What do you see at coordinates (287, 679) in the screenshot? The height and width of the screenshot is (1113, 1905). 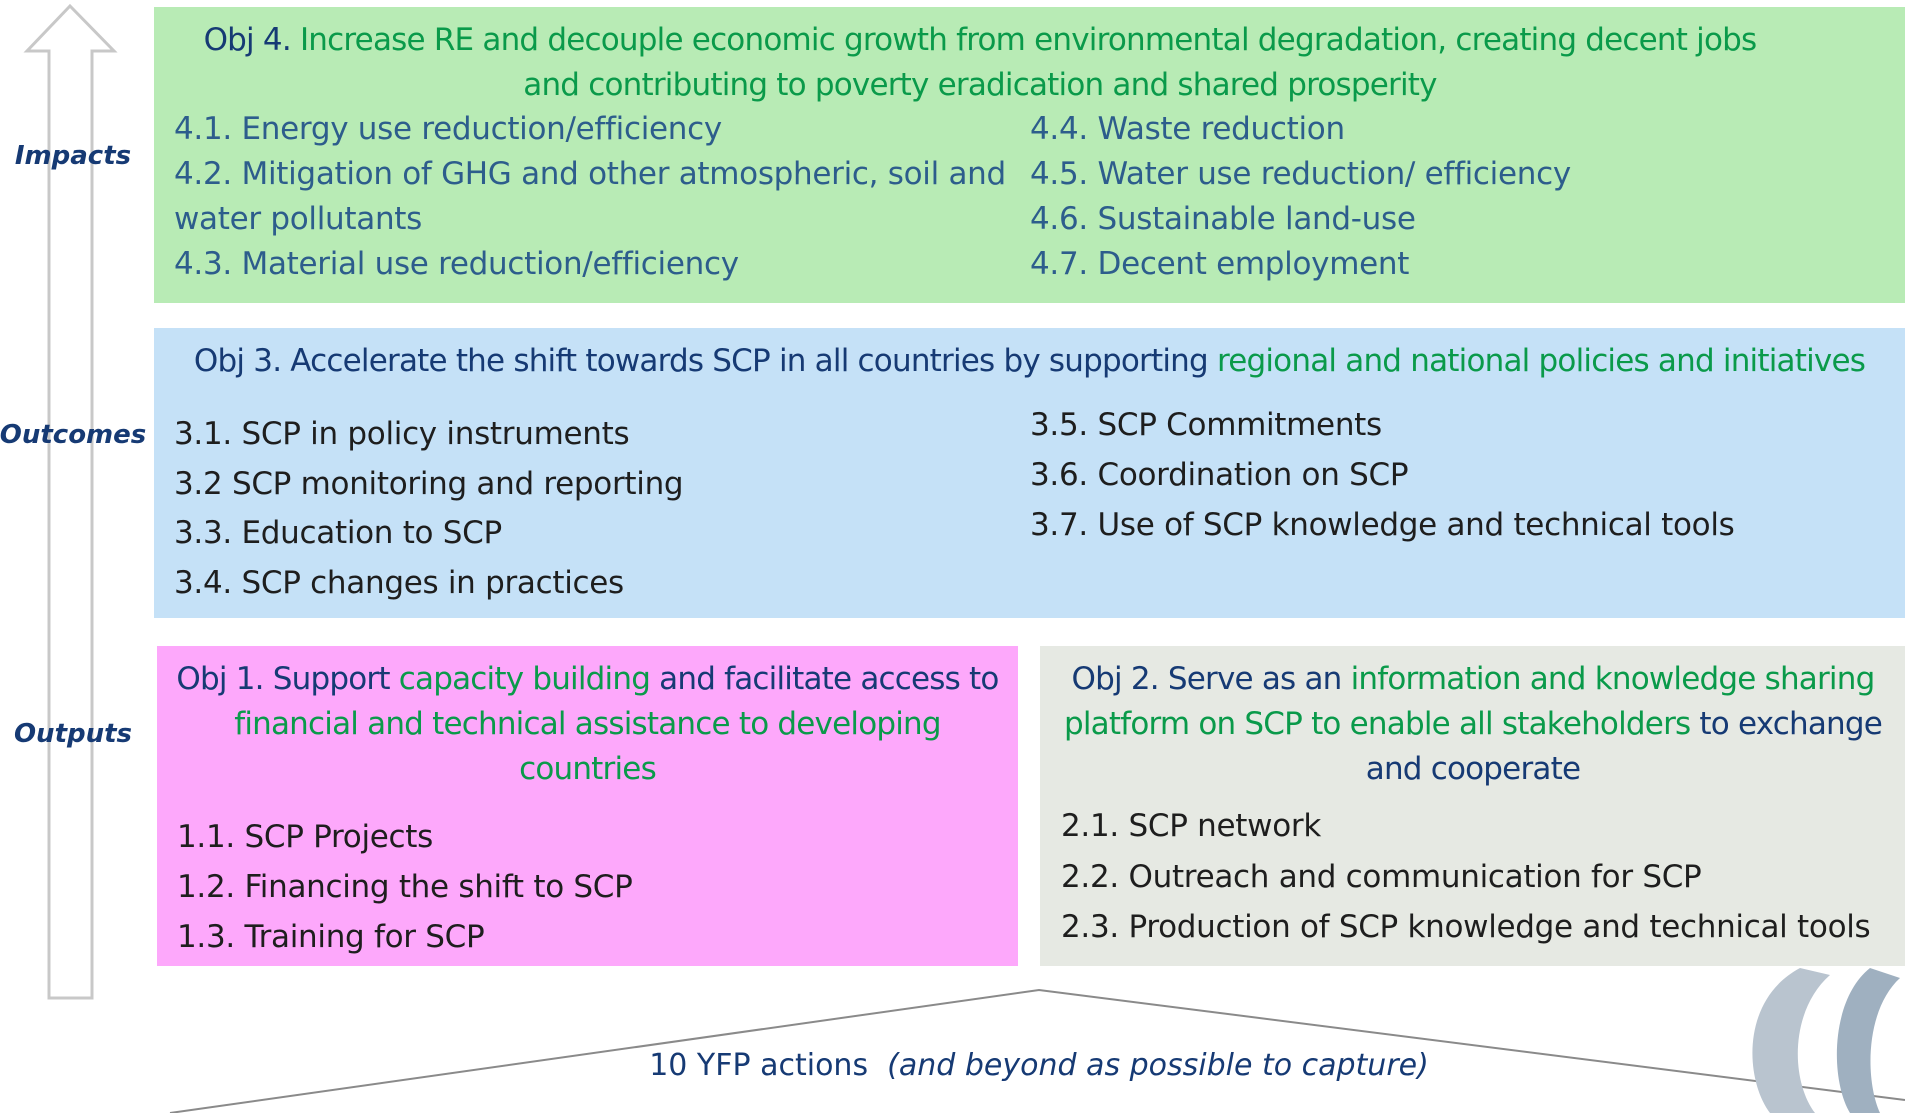 I see `title-segment: Obj 1. Support` at bounding box center [287, 679].